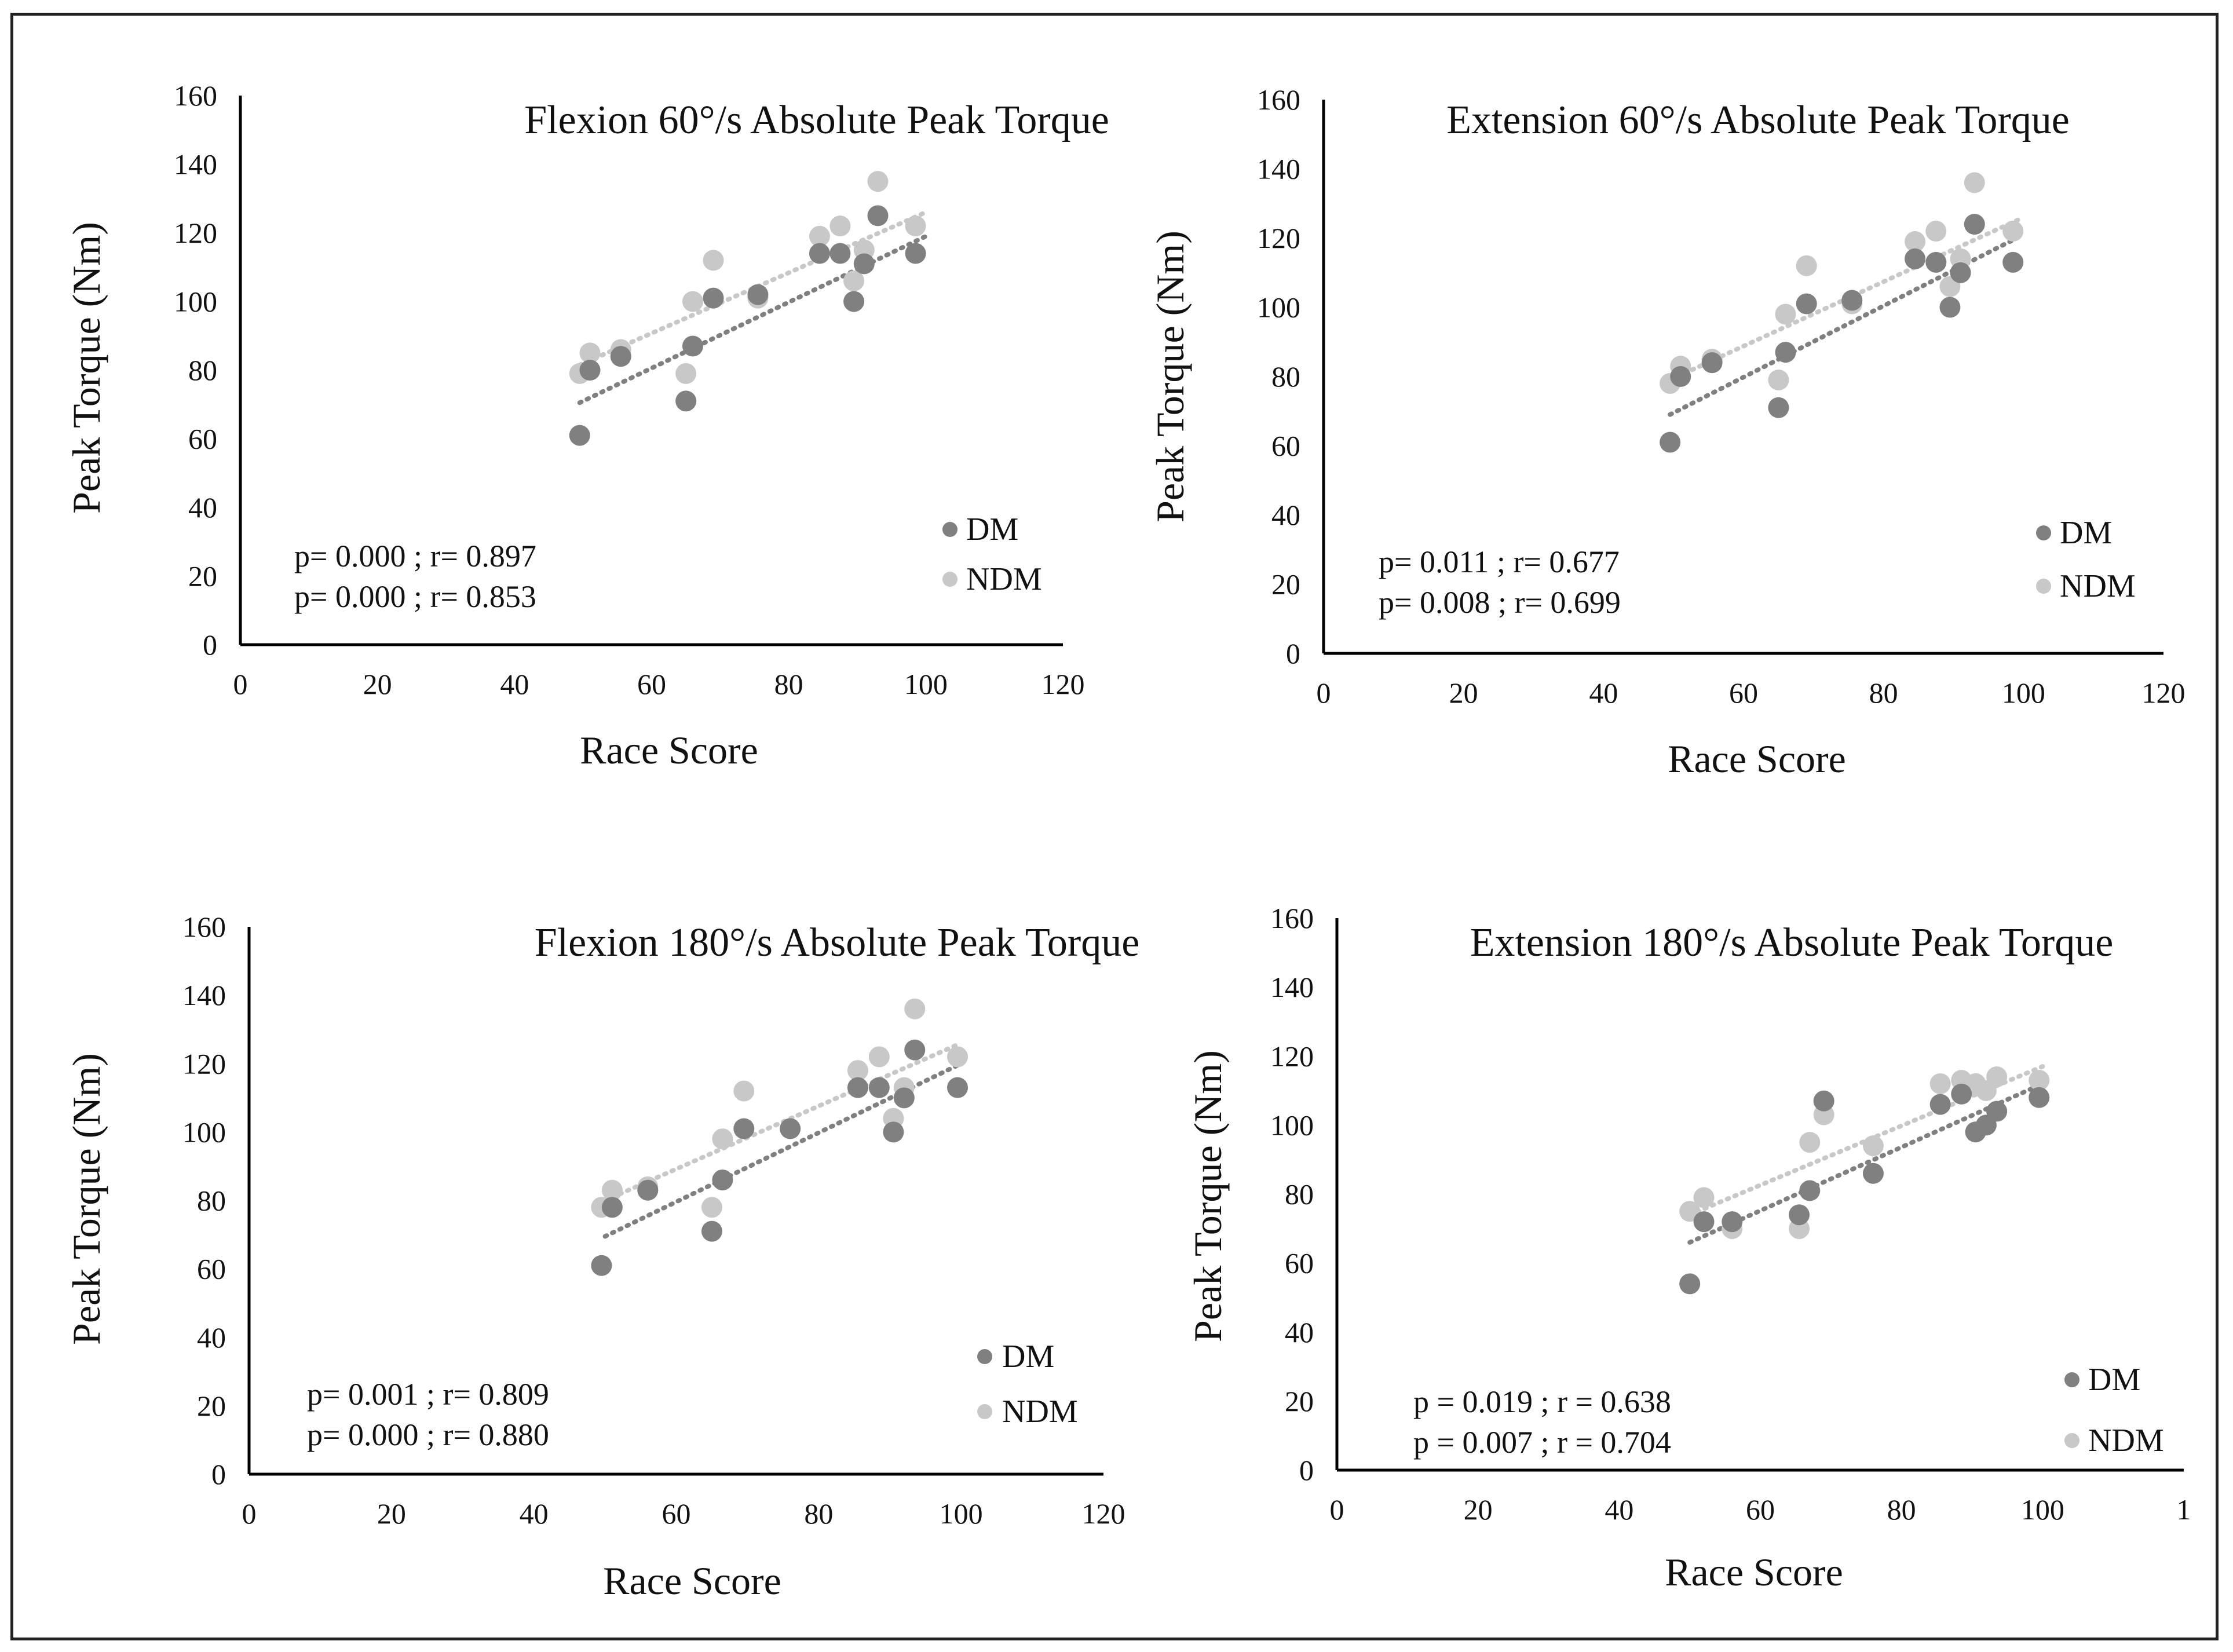  I want to click on trendline-dm, so click(783, 1150).